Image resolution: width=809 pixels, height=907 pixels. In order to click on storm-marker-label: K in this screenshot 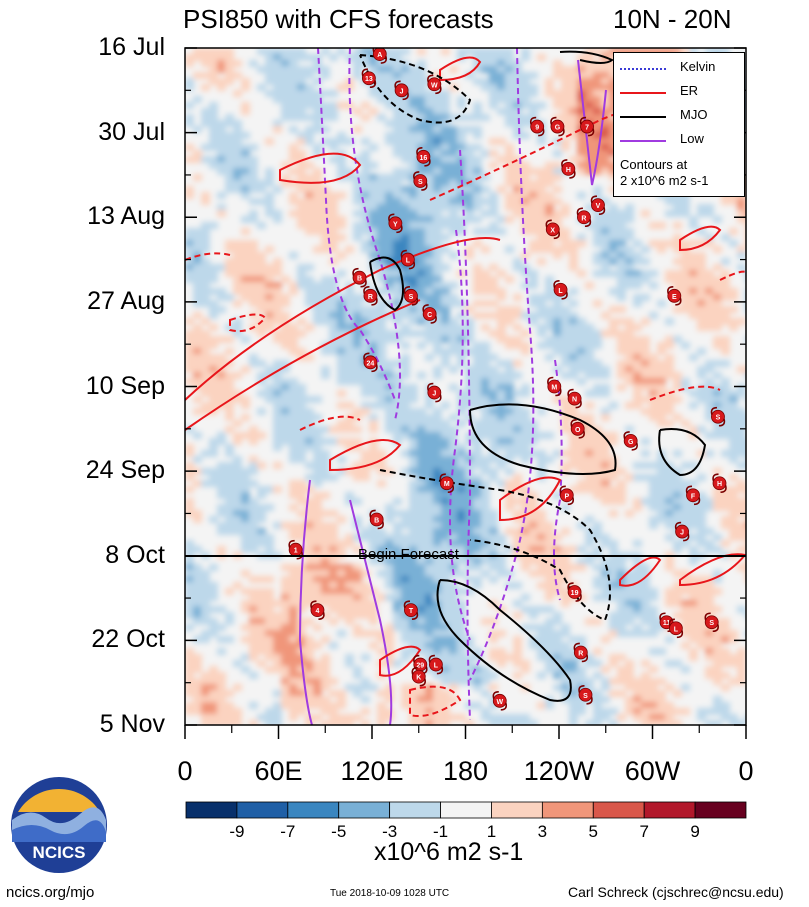, I will do `click(418, 678)`.